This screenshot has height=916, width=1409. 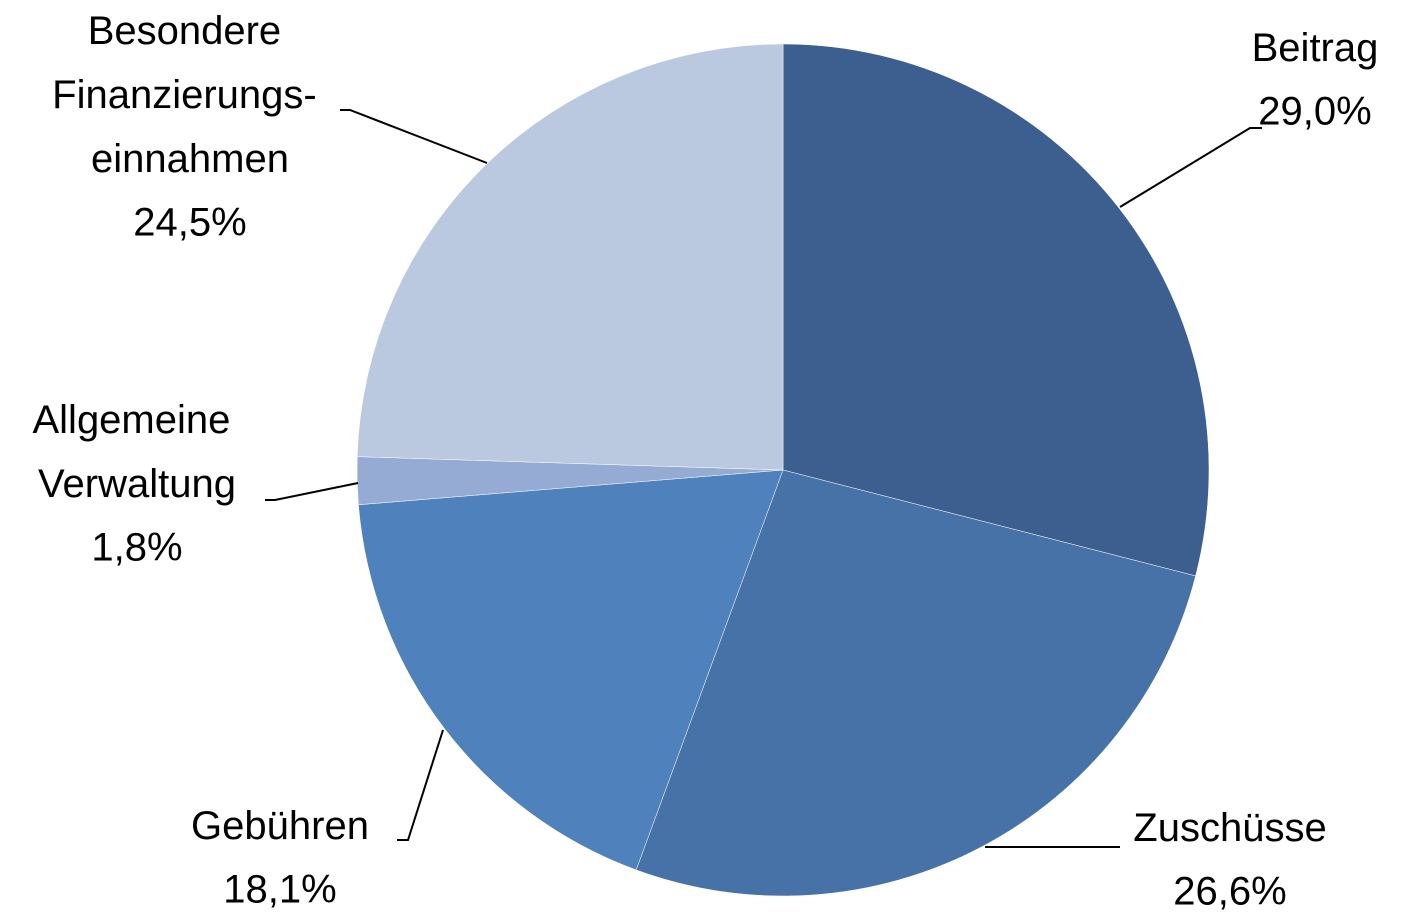 I want to click on value-label: 29,0%, so click(x=1314, y=112).